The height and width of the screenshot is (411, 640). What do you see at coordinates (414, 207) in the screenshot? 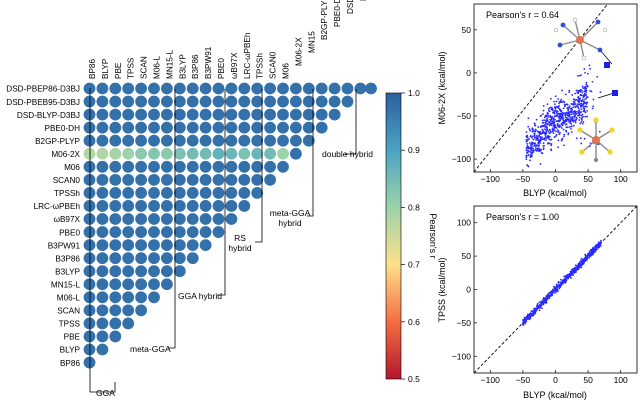
I see `colorbar-tick-label: 0.8` at bounding box center [414, 207].